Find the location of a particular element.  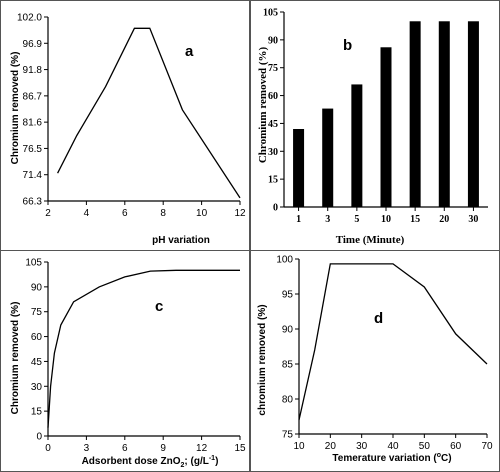

panel-b-y-tick-label: 60 is located at coordinates (273, 96).